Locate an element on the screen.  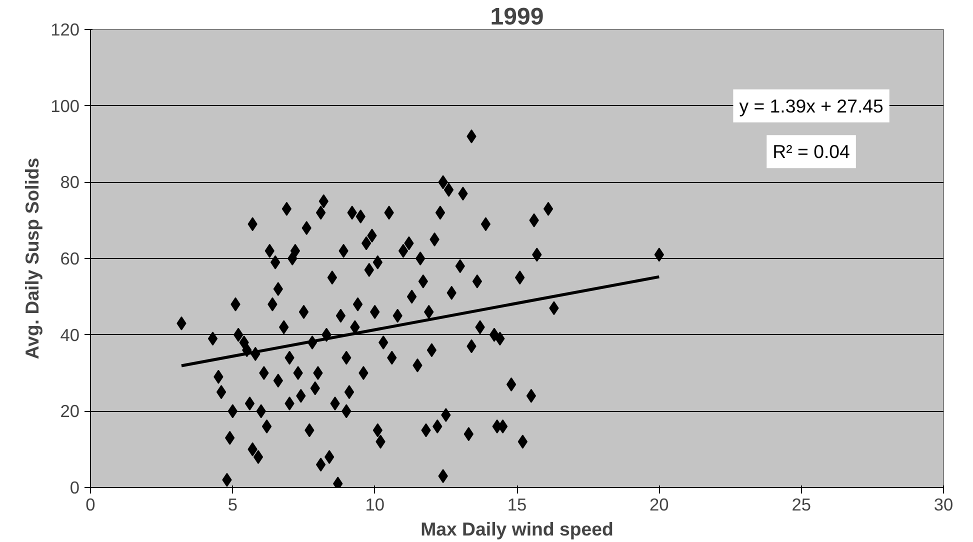
x-tick-label: 10 is located at coordinates (374, 504).